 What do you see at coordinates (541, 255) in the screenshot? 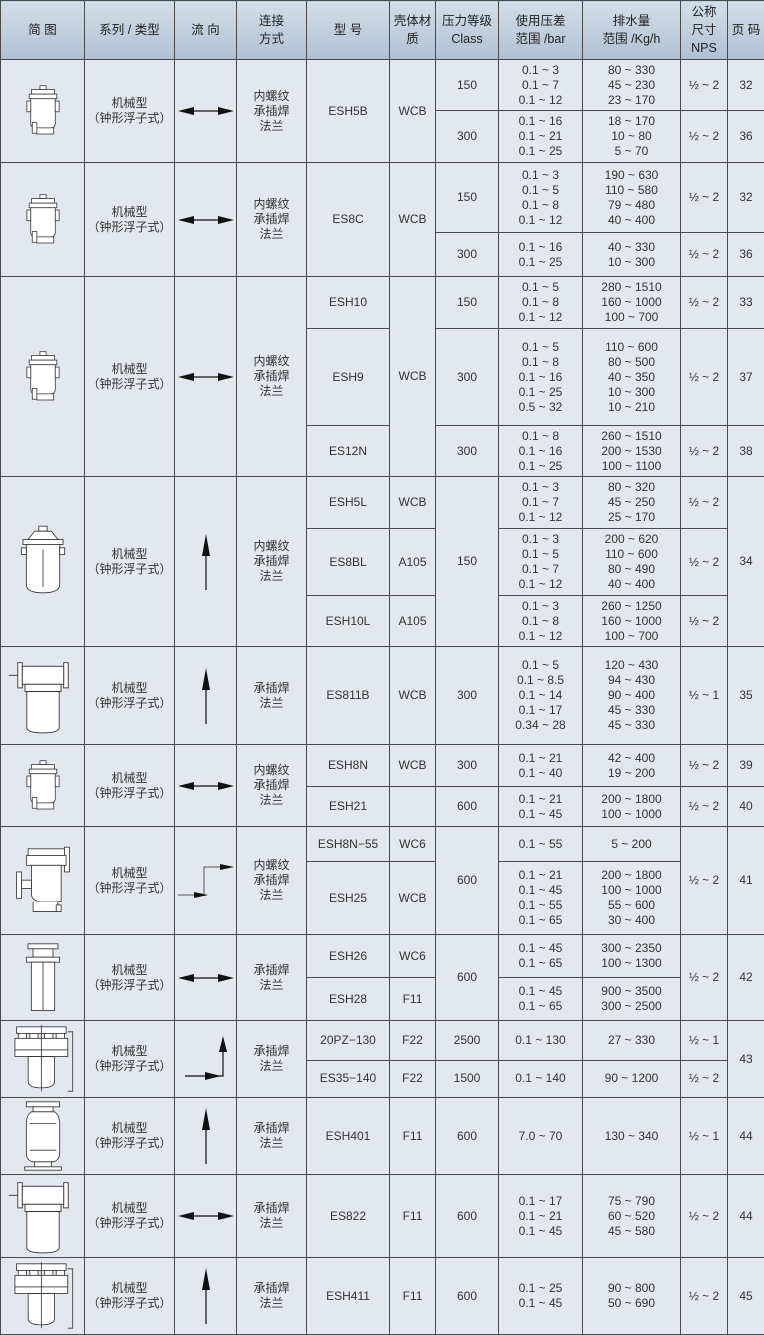
I see `pressure-range-cell: 0.1 ~ 16 0.1 ~ 25` at bounding box center [541, 255].